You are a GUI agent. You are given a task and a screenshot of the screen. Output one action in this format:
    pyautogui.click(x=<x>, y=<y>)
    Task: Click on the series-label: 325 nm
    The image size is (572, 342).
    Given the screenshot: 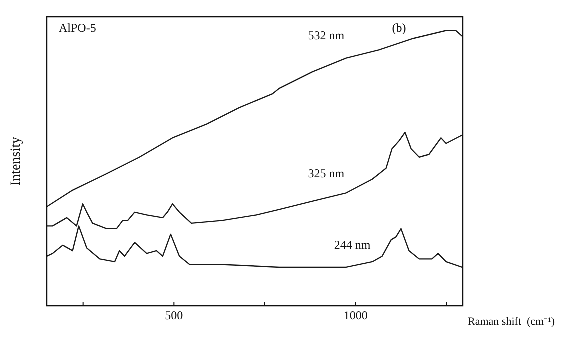 What is the action you would take?
    pyautogui.click(x=327, y=173)
    